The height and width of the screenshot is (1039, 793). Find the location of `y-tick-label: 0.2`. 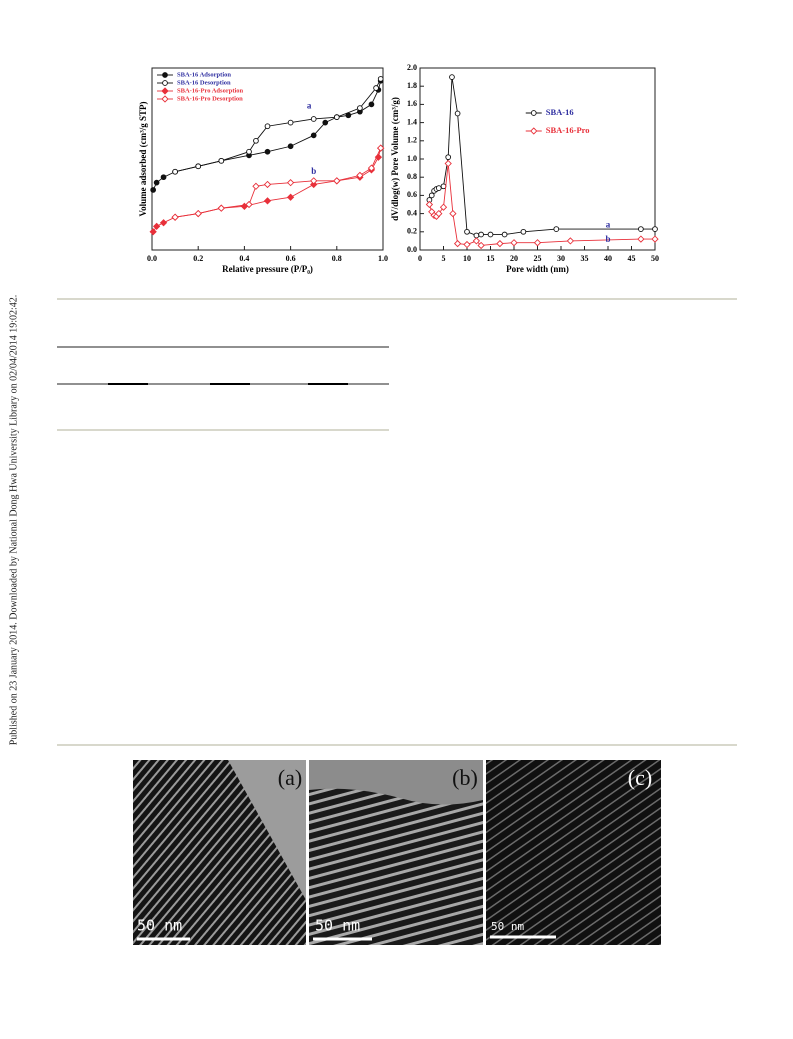

y-tick-label: 0.2 is located at coordinates (412, 231).